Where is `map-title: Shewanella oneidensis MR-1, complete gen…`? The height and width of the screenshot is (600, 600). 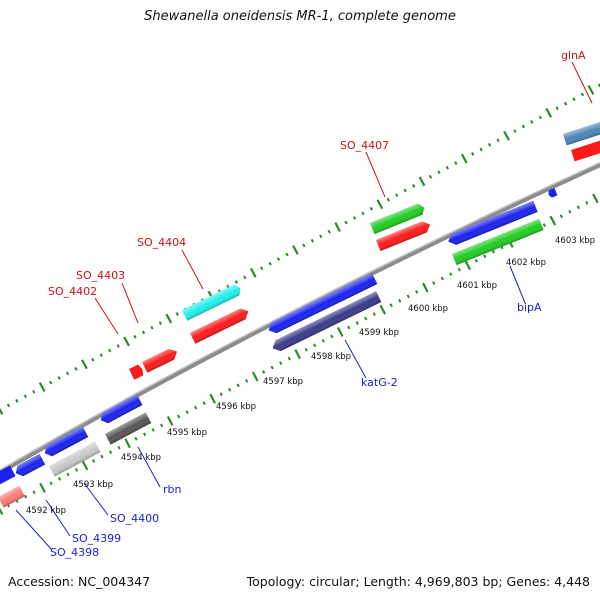 map-title: Shewanella oneidensis MR-1, complete gen… is located at coordinates (300, 16).